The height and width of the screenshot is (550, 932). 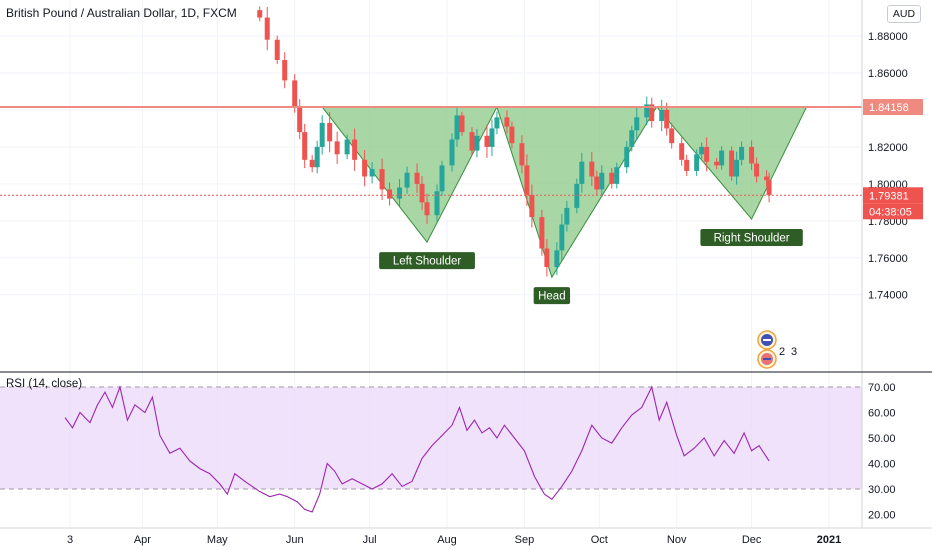 I want to click on price-tick-label: 1.82000, so click(x=888, y=148).